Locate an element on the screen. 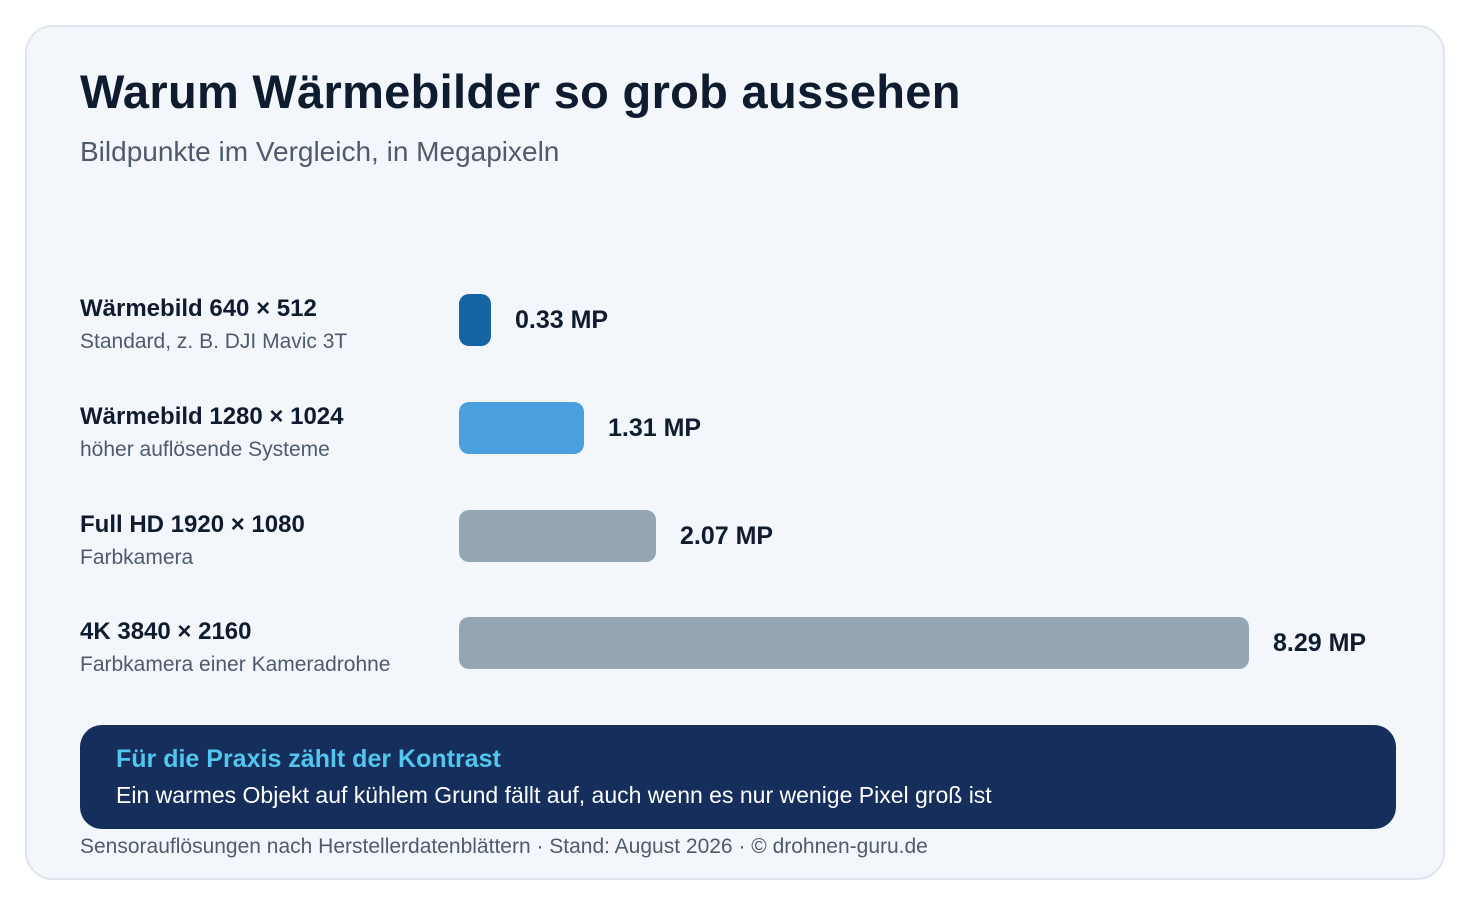 Image resolution: width=1472 pixels, height=906 pixels. bar-sublabel: Farbkamera is located at coordinates (137, 557).